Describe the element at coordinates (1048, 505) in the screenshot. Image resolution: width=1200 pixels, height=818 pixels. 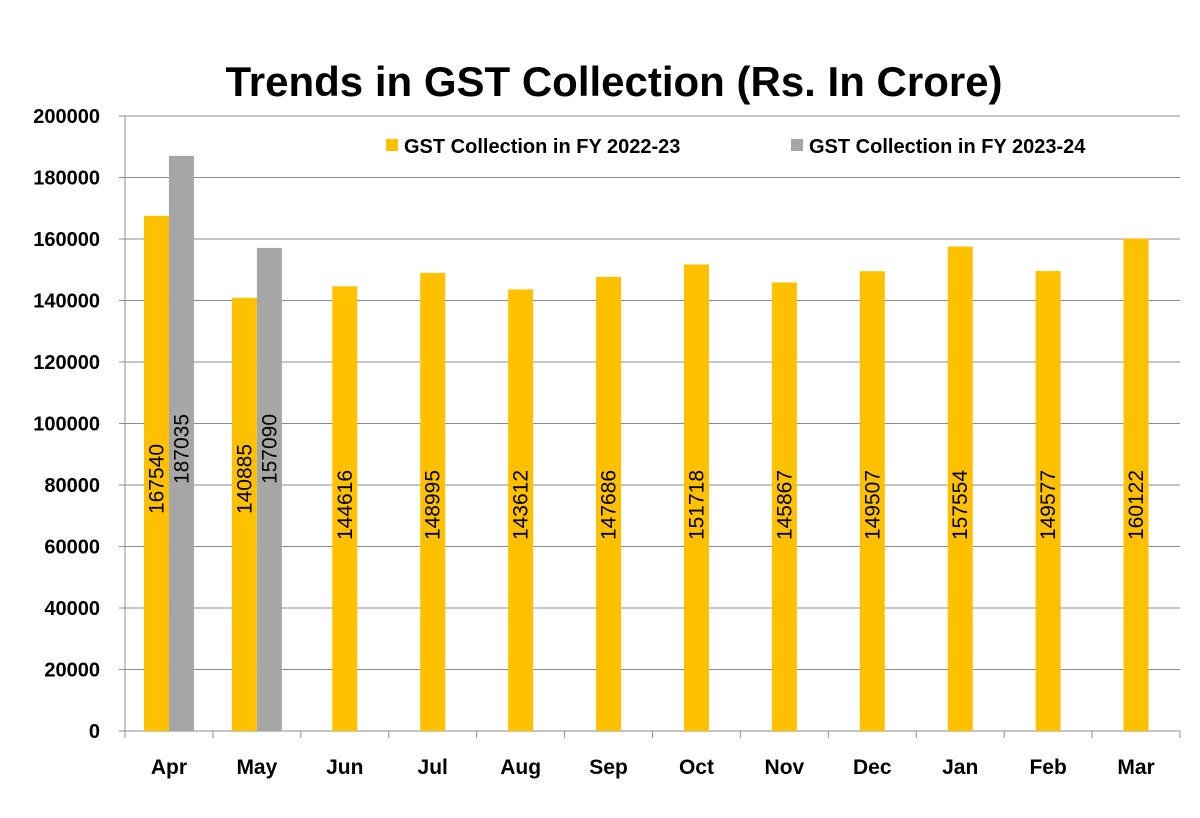
I see `data-label: 149577` at that location.